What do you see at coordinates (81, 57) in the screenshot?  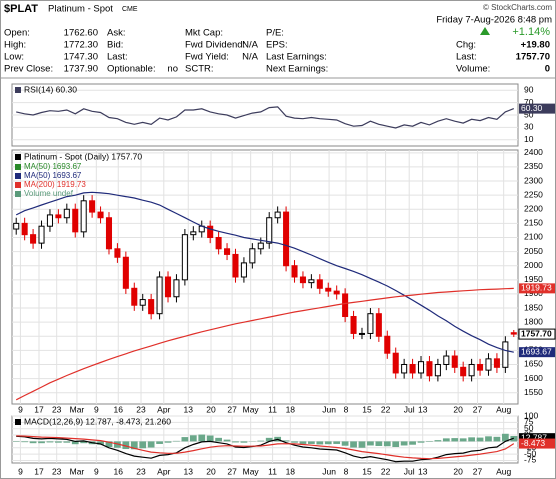 I see `field-value: 1747.30` at bounding box center [81, 57].